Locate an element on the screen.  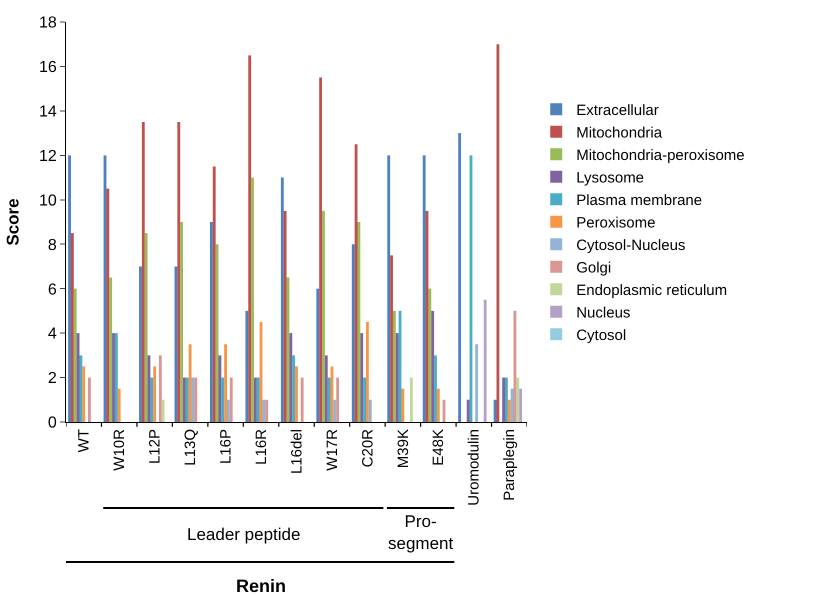
x-tick-label: L16P is located at coordinates (225, 446).